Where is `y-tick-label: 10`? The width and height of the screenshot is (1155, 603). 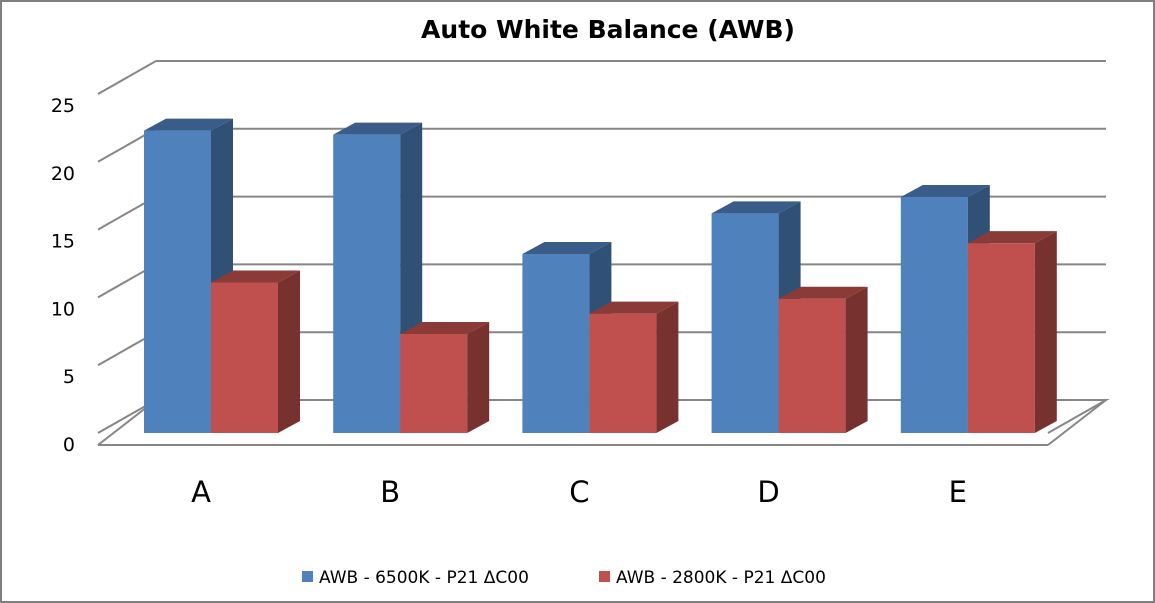
y-tick-label: 10 is located at coordinates (63, 309).